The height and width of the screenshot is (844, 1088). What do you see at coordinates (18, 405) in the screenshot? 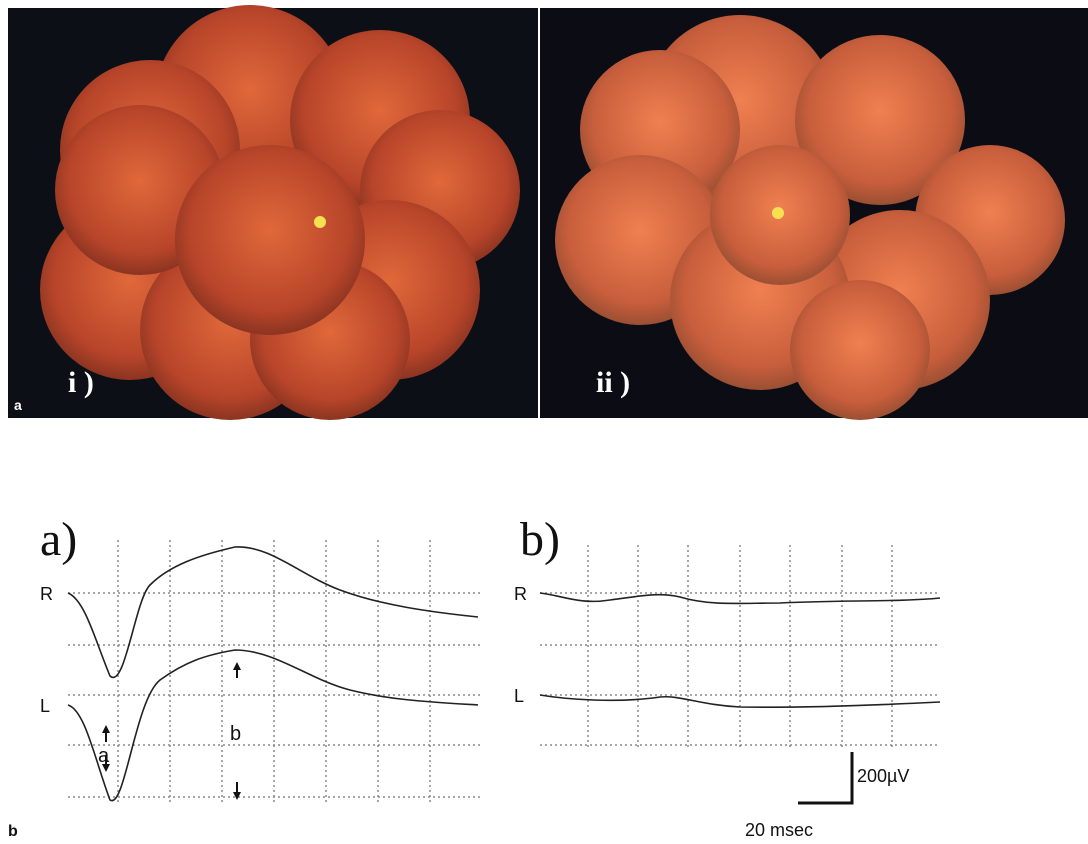
I see `panel-label: a` at bounding box center [18, 405].